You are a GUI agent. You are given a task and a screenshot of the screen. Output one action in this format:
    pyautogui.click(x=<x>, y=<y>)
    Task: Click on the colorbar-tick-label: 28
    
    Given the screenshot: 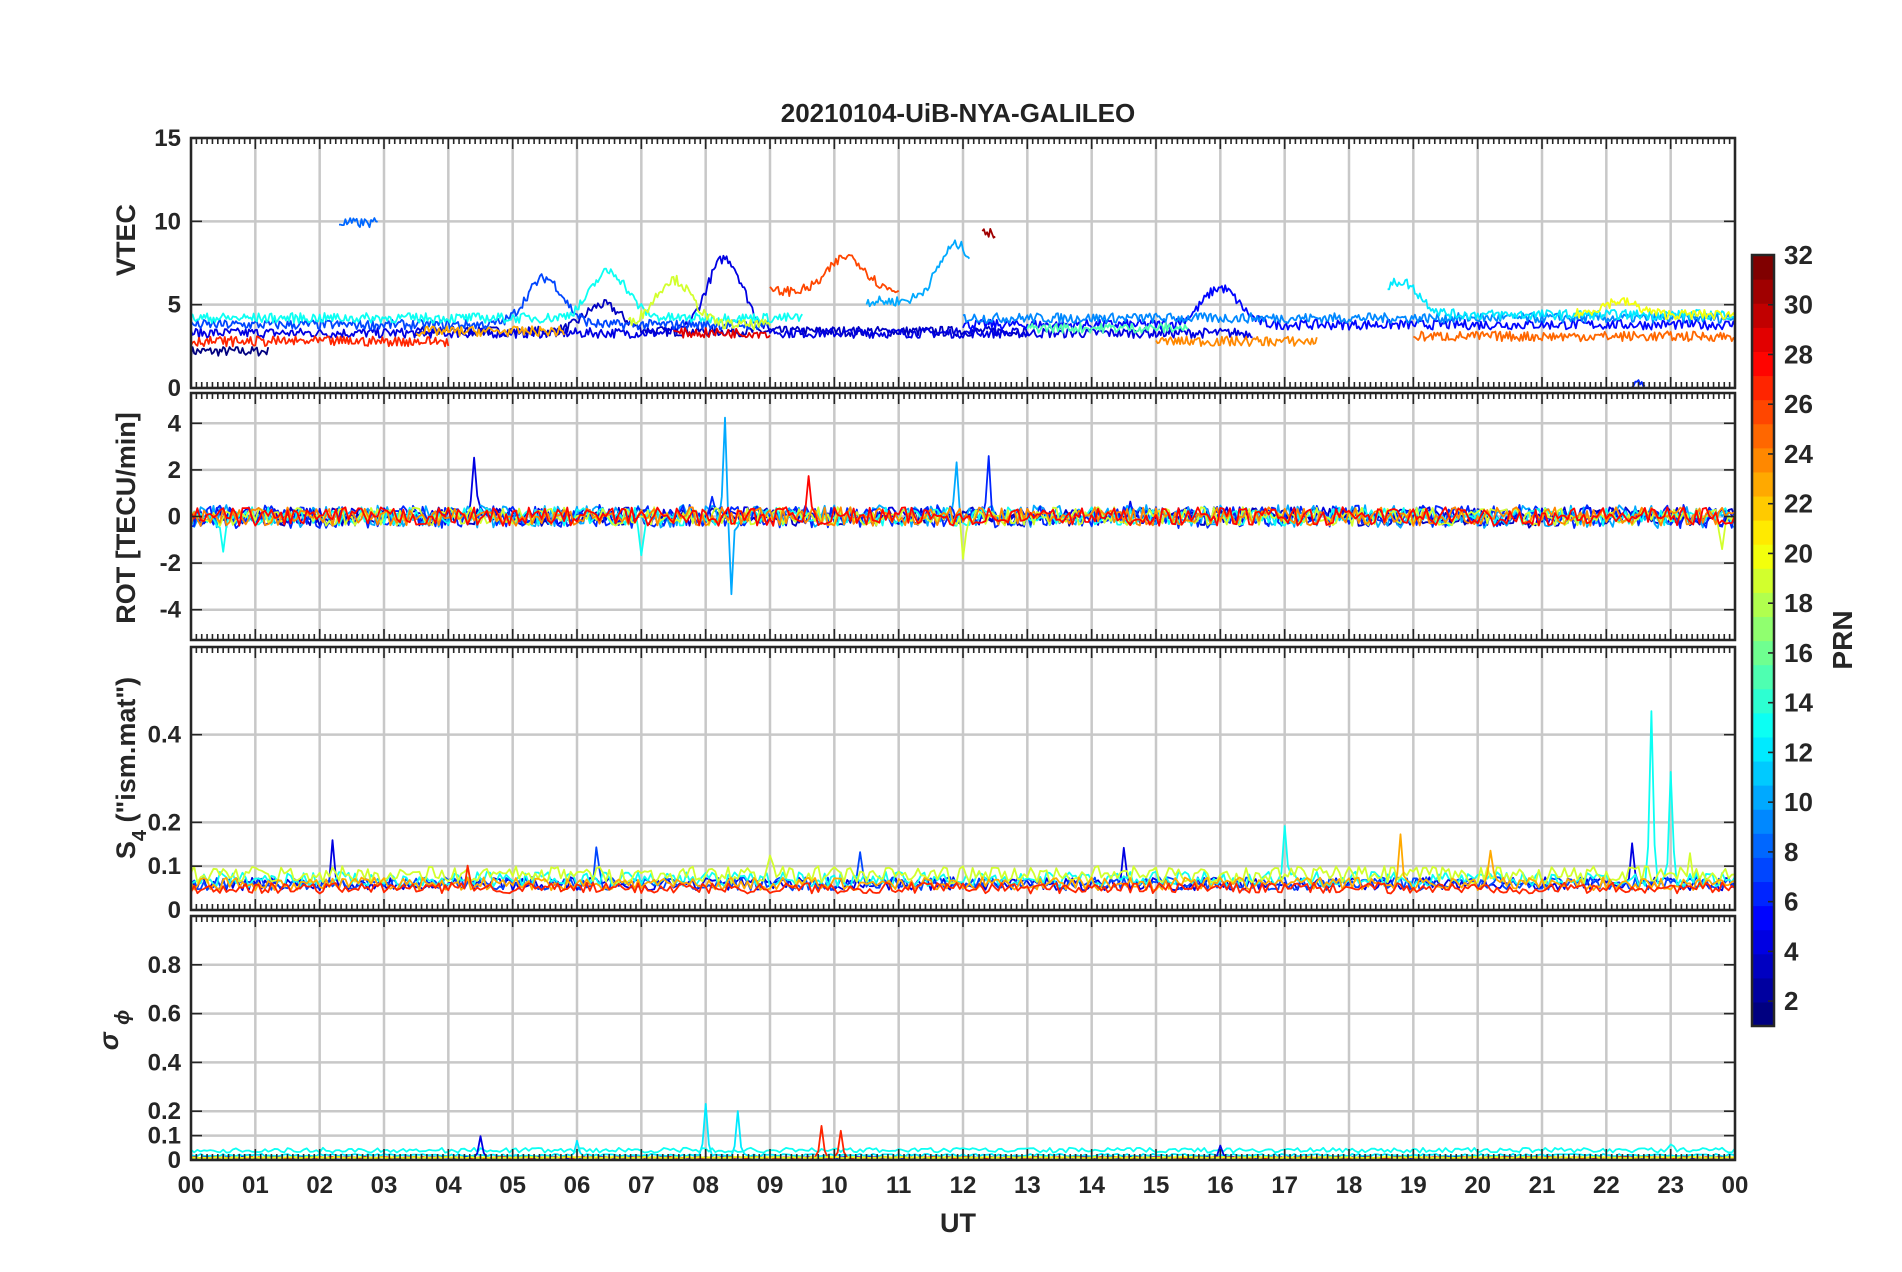 What is the action you would take?
    pyautogui.click(x=1798, y=354)
    